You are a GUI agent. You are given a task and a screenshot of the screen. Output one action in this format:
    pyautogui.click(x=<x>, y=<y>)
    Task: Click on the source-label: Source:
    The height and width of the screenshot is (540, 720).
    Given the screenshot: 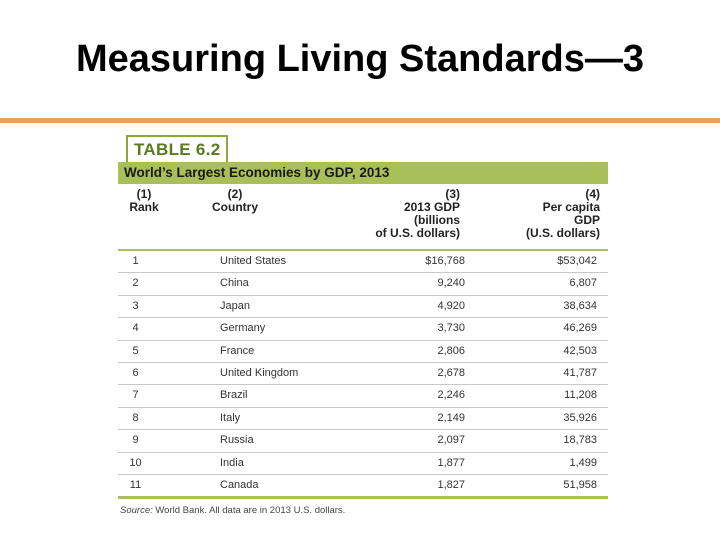 What is the action you would take?
    pyautogui.click(x=136, y=511)
    